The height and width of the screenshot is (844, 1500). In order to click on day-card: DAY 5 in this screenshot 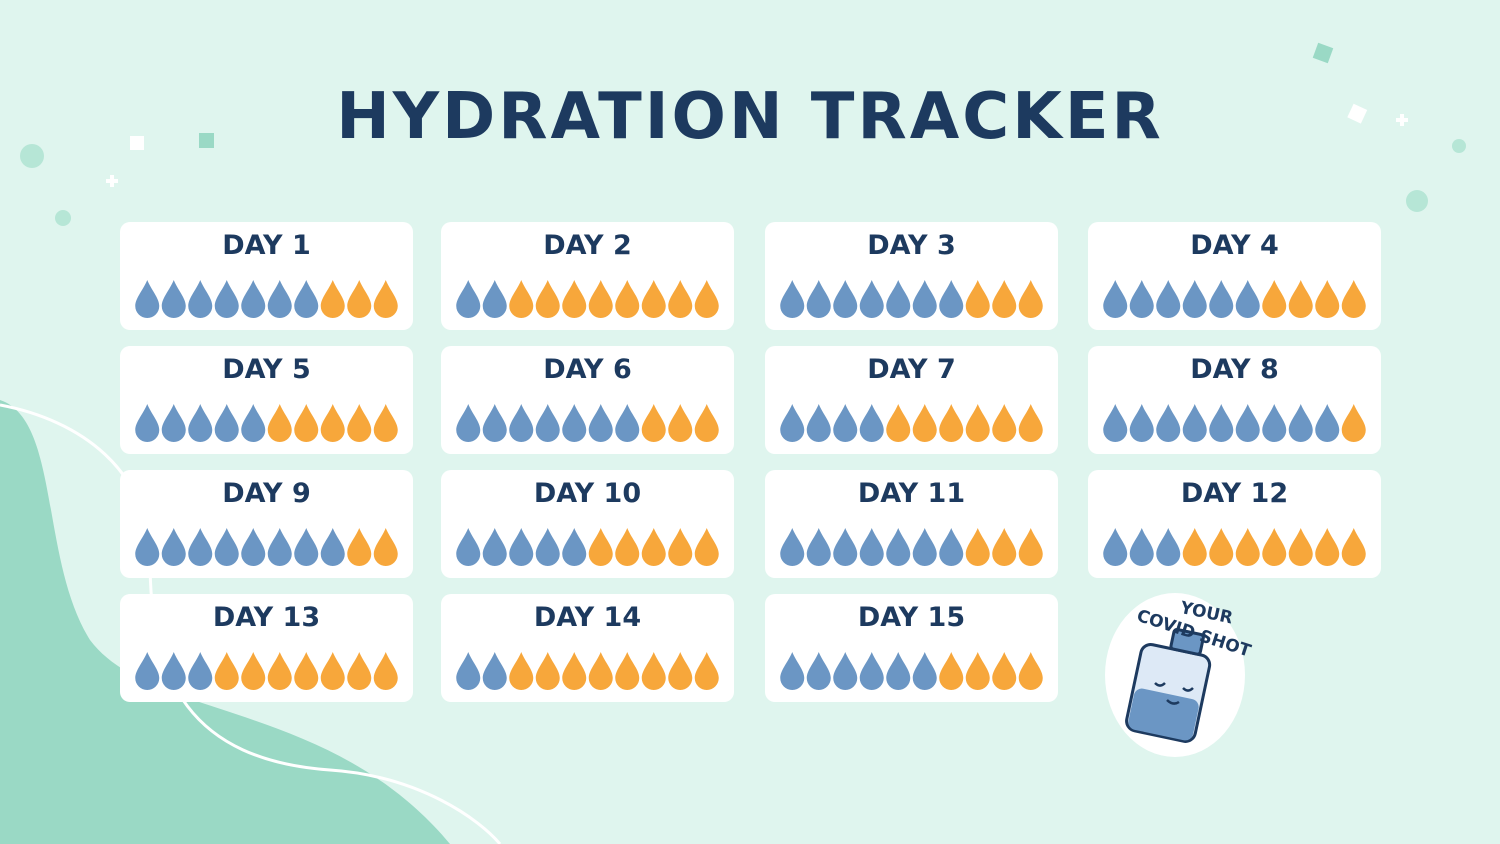, I will do `click(266, 400)`.